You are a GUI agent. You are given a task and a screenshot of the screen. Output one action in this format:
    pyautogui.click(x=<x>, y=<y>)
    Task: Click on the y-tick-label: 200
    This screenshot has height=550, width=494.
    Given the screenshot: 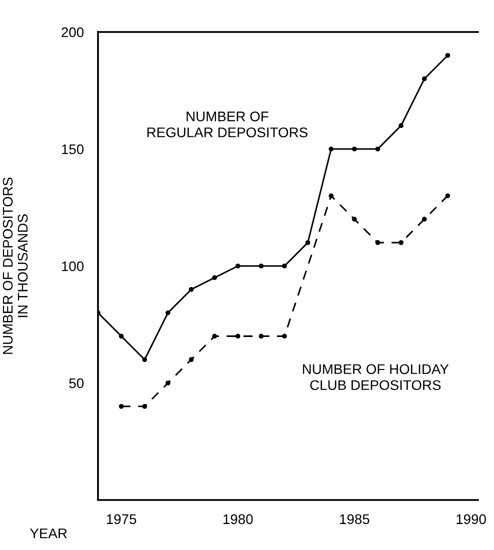 What is the action you would take?
    pyautogui.click(x=73, y=32)
    